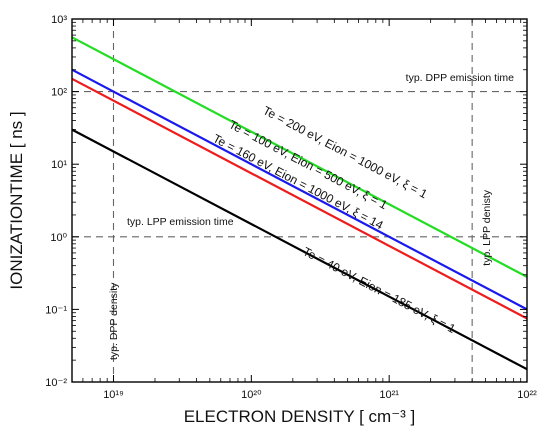  I want to click on series-label: Te = 40 eV, Eion = 185 eV, ξ = 1, so click(379, 290).